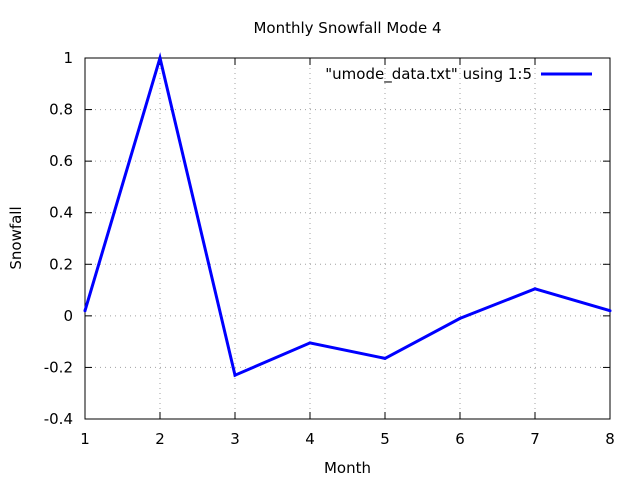 This screenshot has width=640, height=480. What do you see at coordinates (58, 367) in the screenshot?
I see `y-tick-label: -0.2` at bounding box center [58, 367].